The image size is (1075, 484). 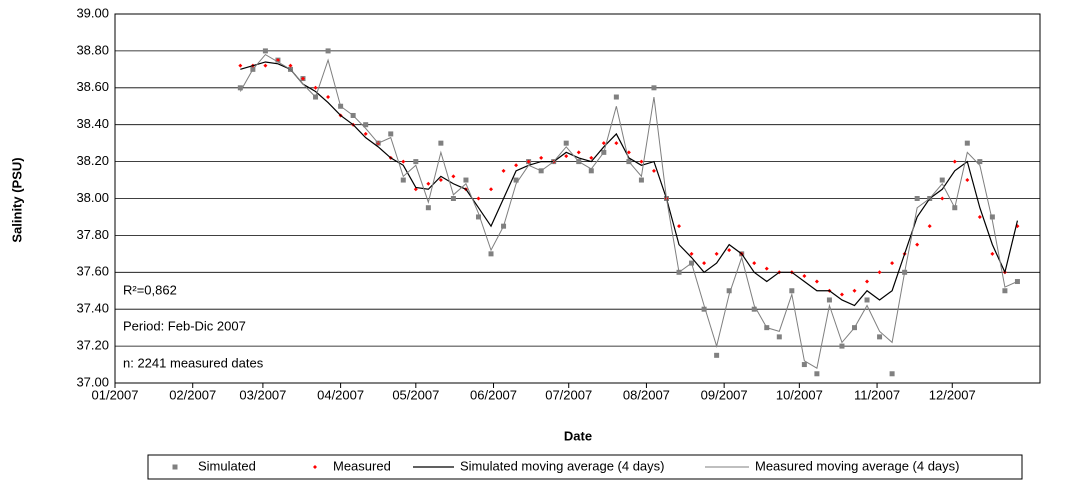 What do you see at coordinates (92, 12) in the screenshot?
I see `y-tick-label: 39.00` at bounding box center [92, 12].